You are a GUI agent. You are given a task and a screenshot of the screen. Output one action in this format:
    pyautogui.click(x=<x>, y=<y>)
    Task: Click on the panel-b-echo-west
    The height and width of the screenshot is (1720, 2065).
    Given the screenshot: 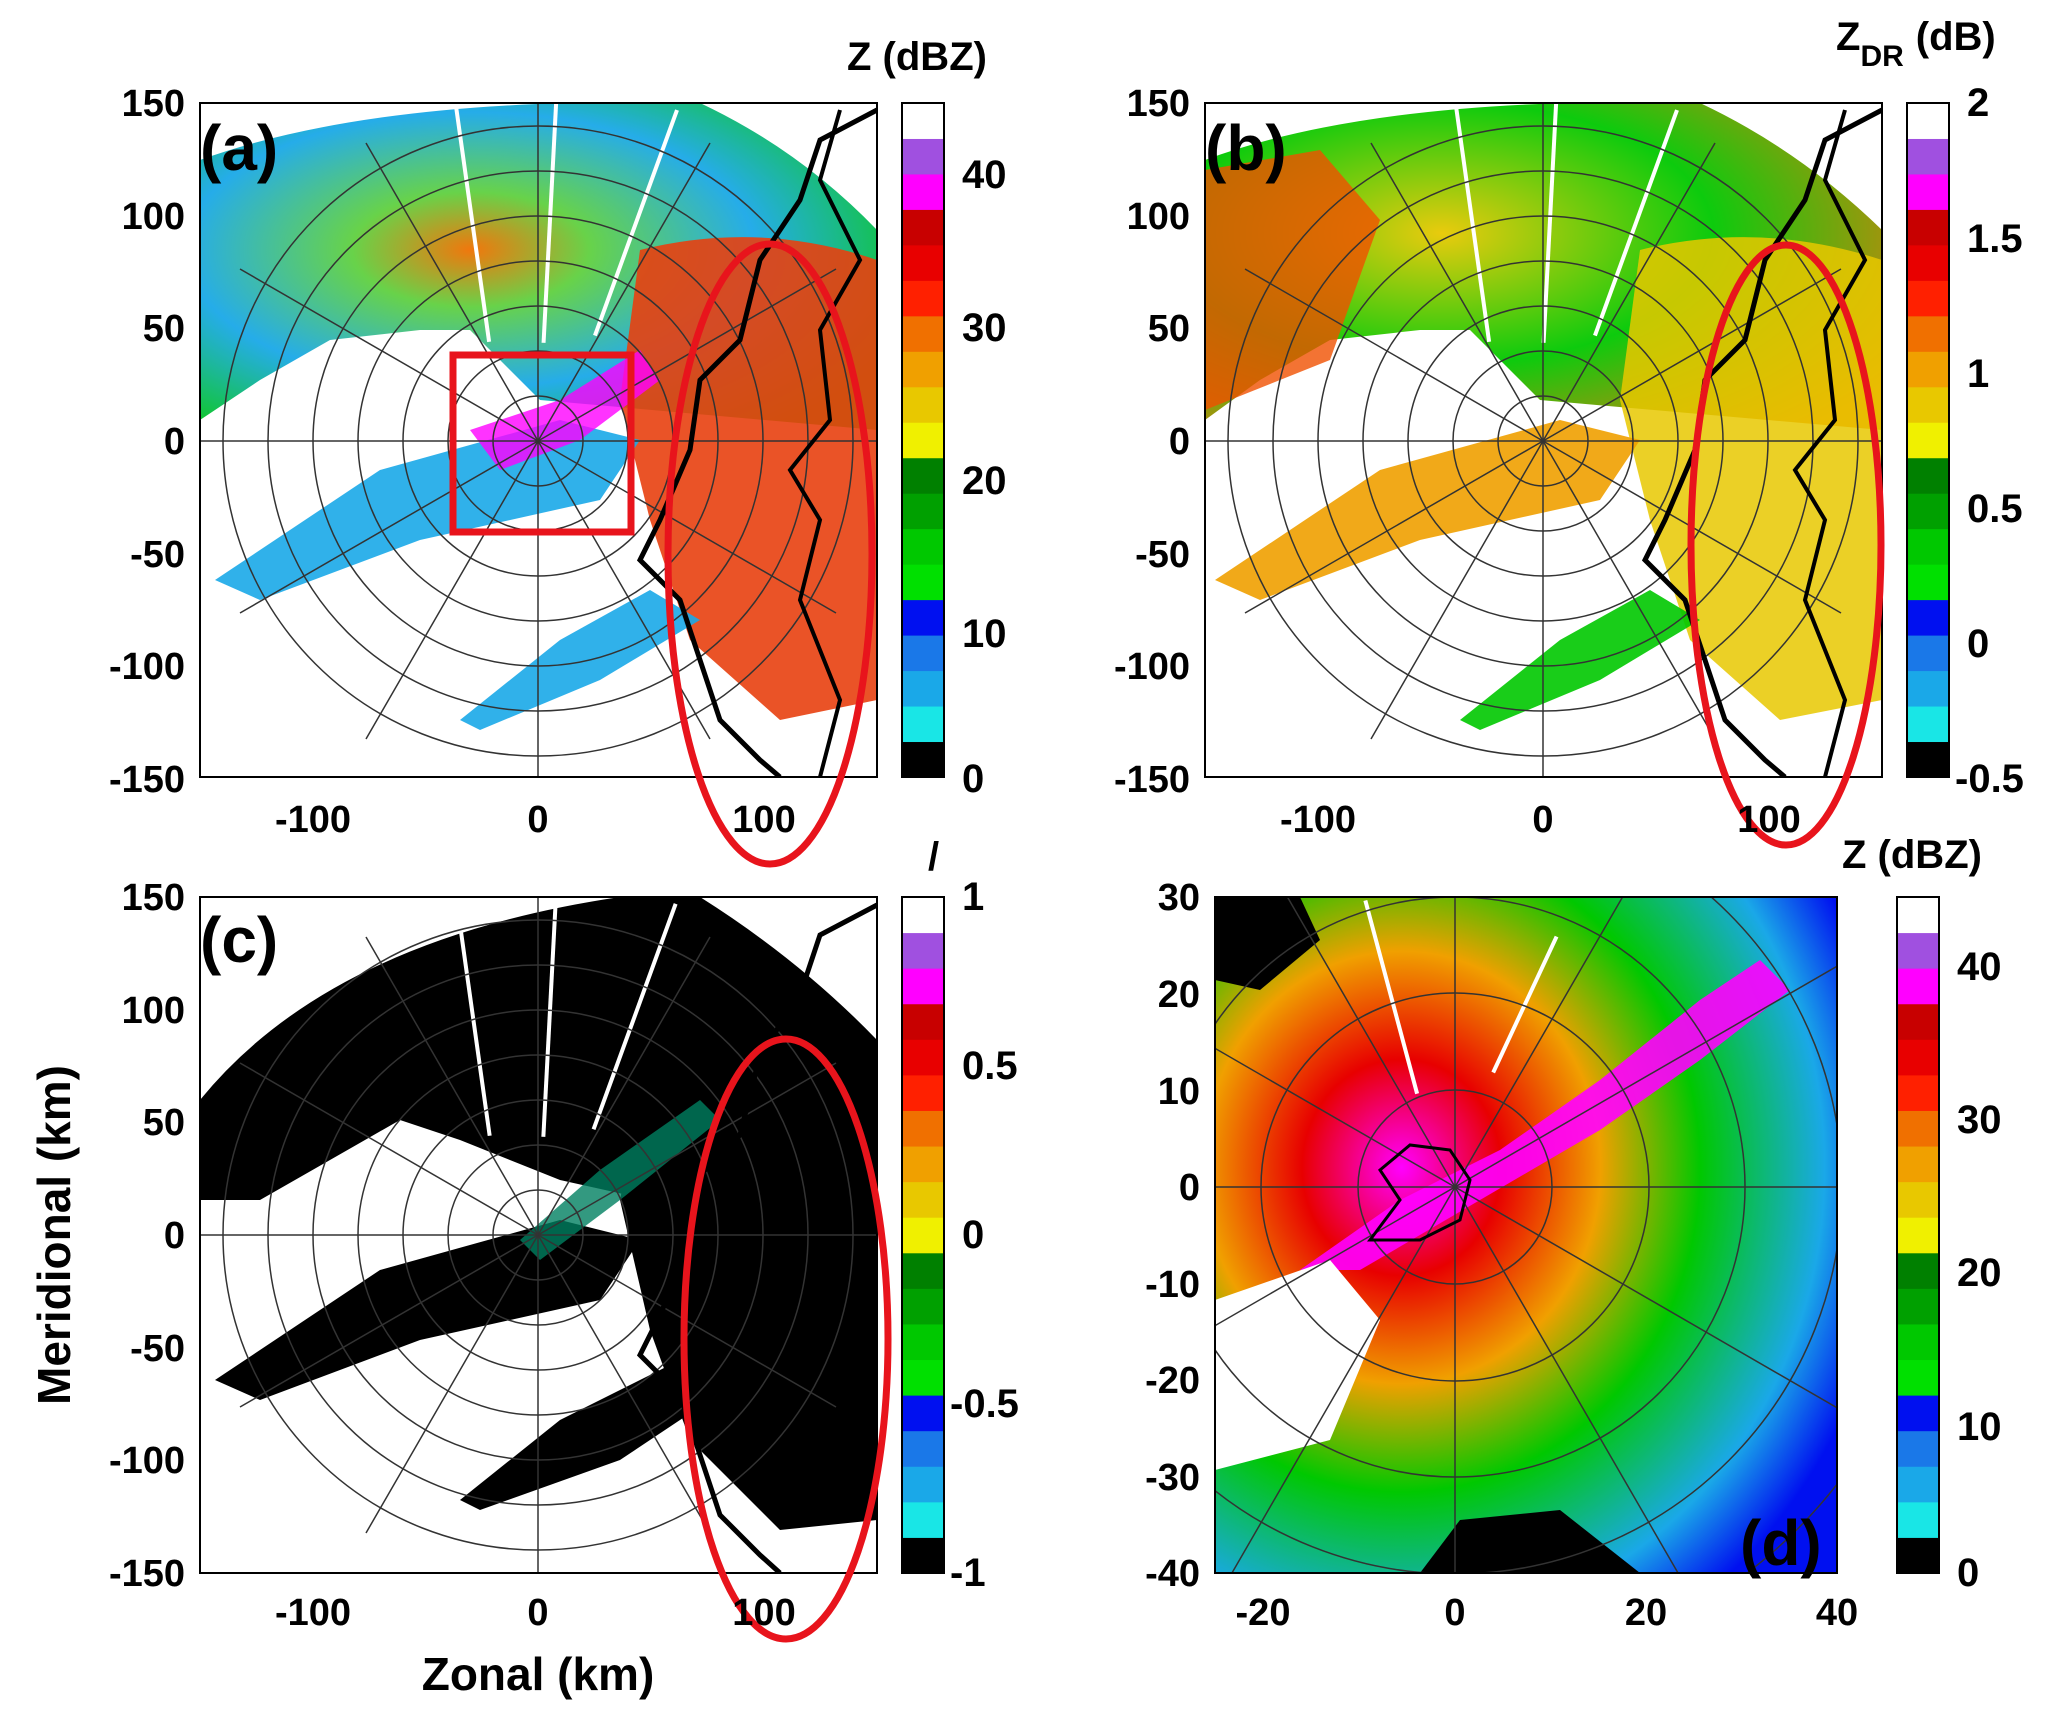 What is the action you would take?
    pyautogui.click(x=1292, y=280)
    